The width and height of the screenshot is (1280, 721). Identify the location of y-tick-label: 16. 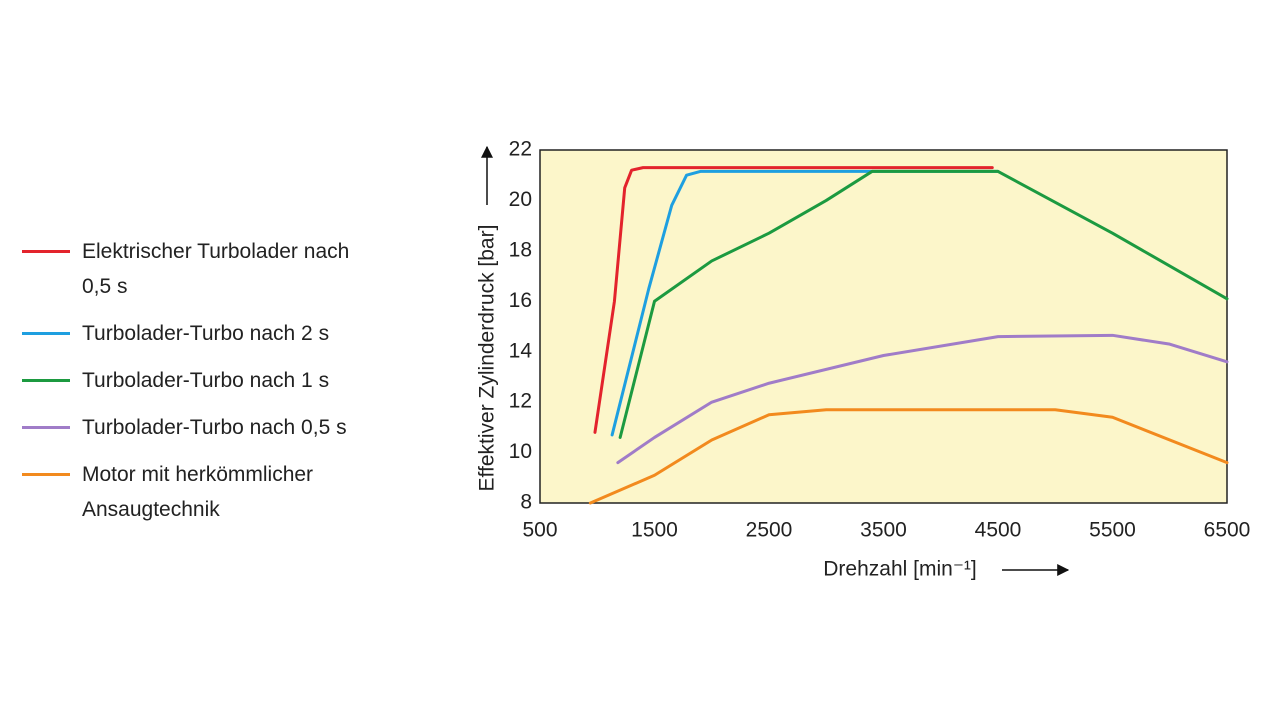
(520, 300).